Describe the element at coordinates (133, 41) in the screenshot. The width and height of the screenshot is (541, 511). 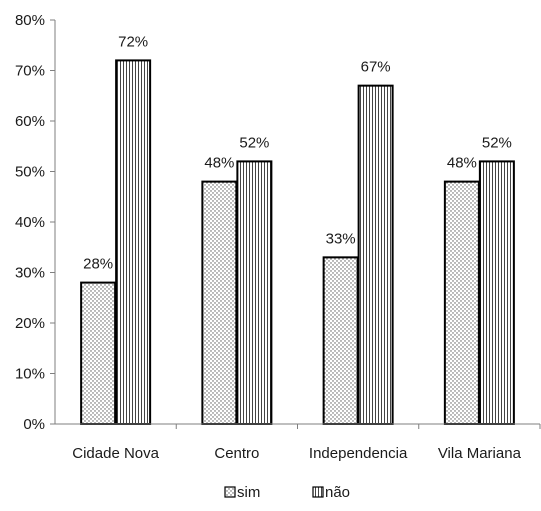
I see `data-label: 72%` at that location.